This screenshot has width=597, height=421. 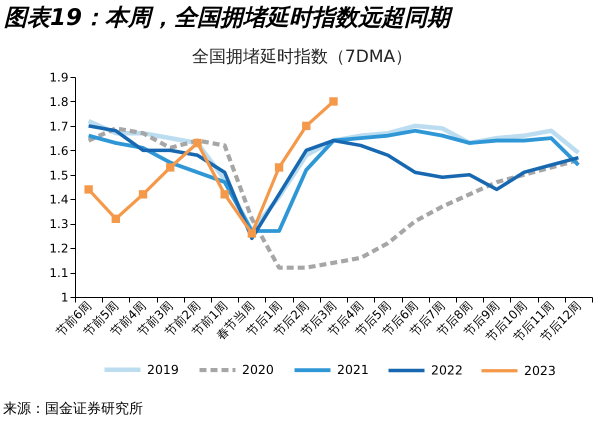 I want to click on y-tick-label: 1.8, so click(x=58, y=101).